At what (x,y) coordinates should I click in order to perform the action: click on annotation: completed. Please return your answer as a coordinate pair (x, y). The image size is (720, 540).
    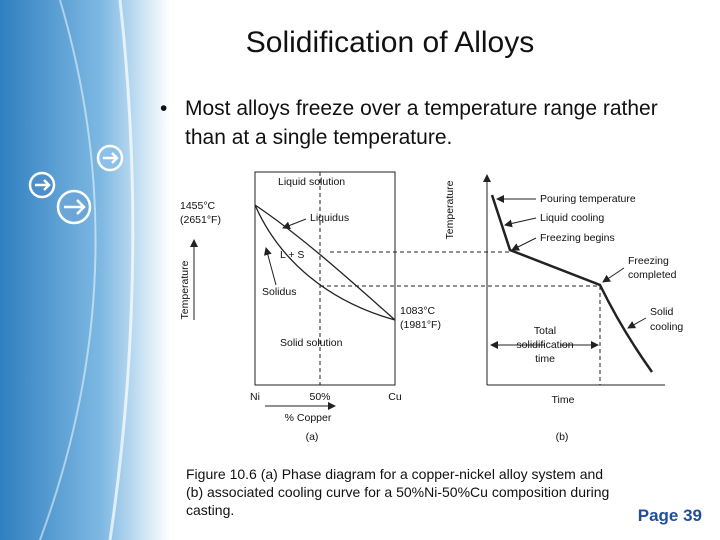
    Looking at the image, I should click on (652, 275).